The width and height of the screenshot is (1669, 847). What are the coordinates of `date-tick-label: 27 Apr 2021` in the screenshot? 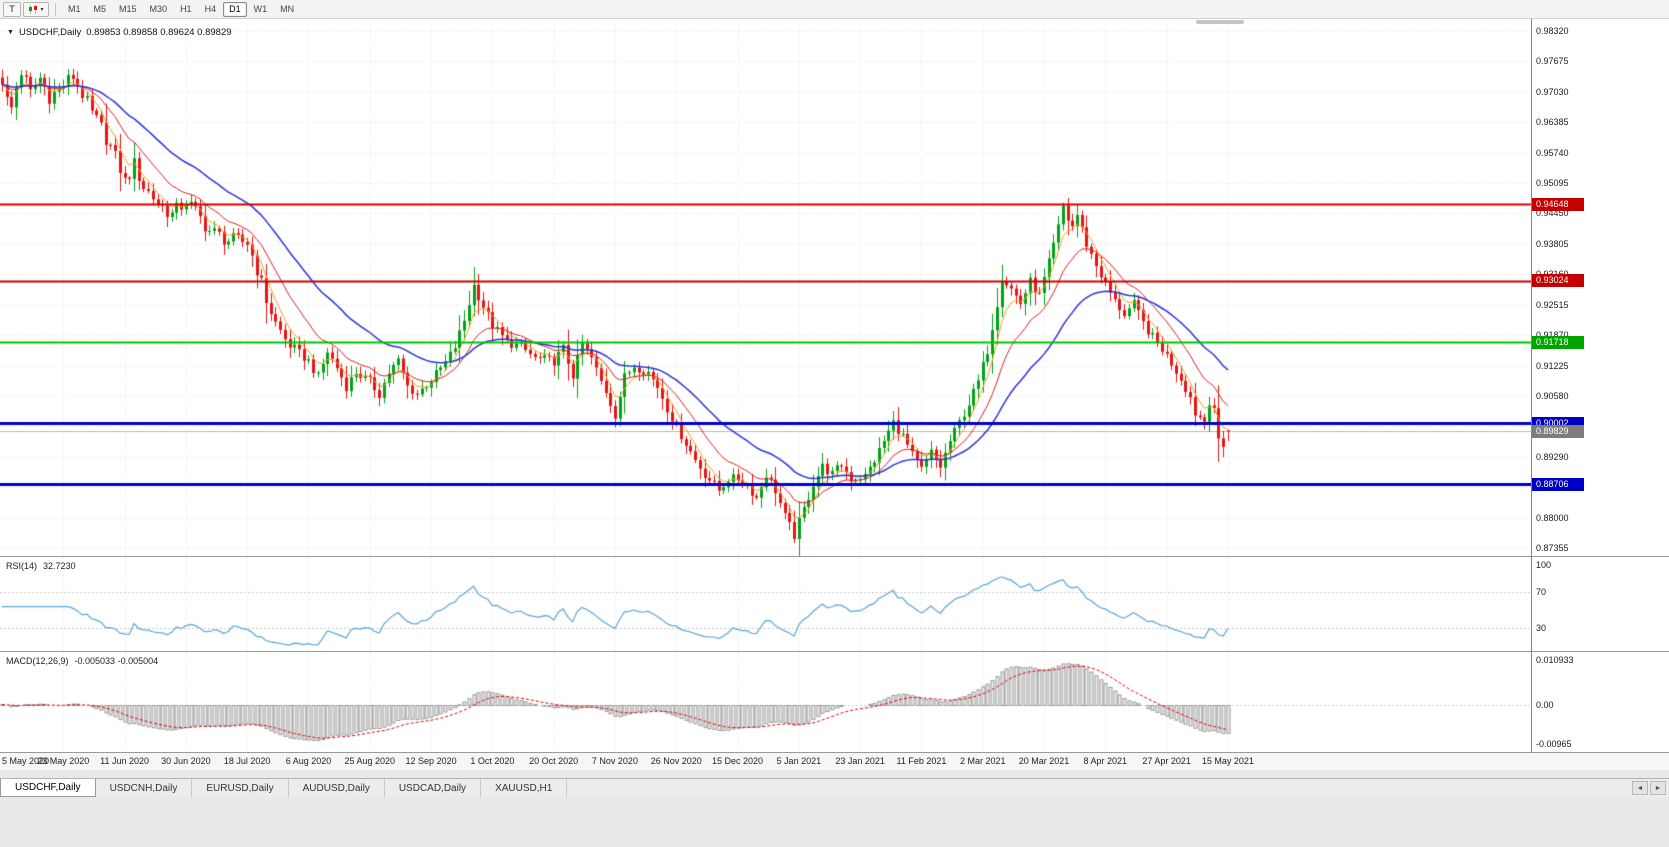 It's located at (1166, 761).